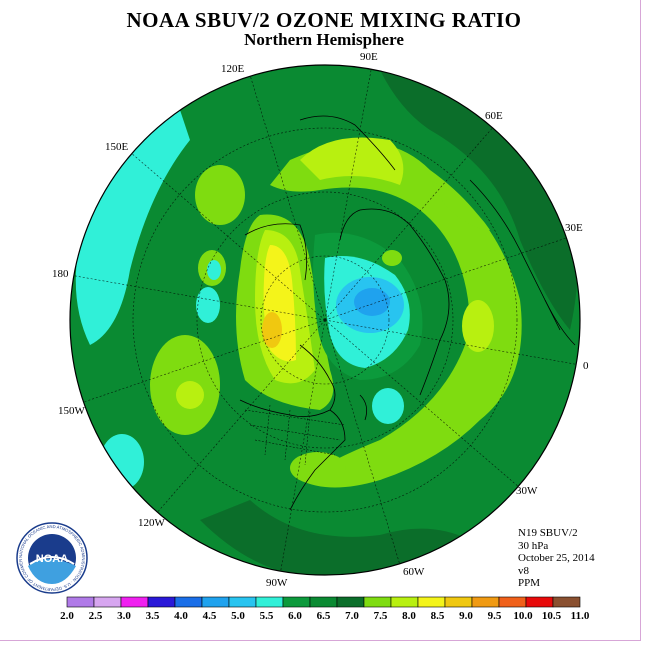  I want to click on lon-label-150w: 150W, so click(71, 411).